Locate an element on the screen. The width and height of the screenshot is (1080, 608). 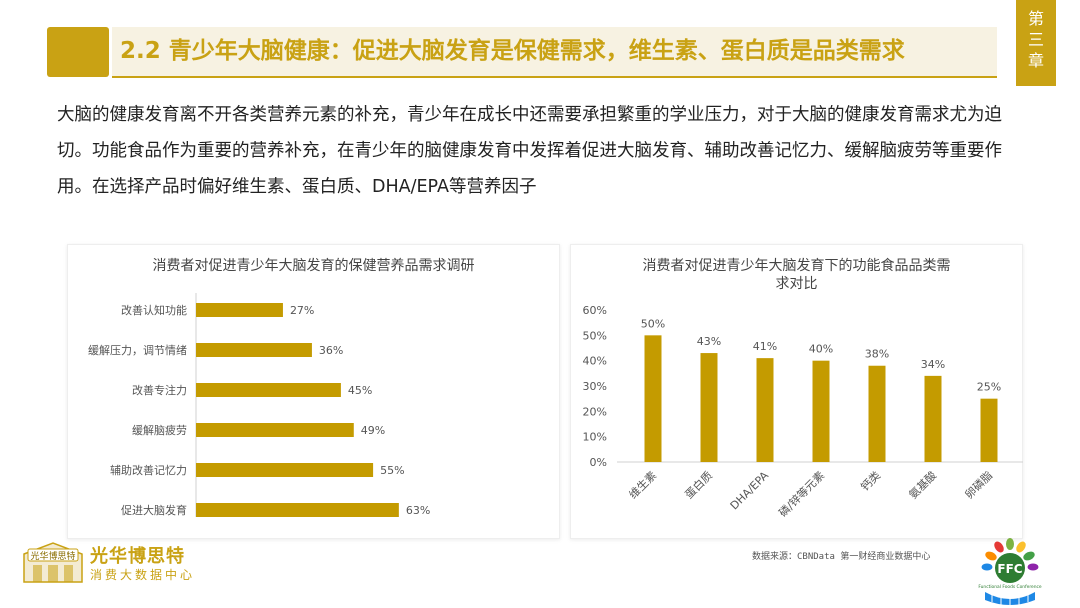
category-label: 改善认知功能 is located at coordinates (154, 310).